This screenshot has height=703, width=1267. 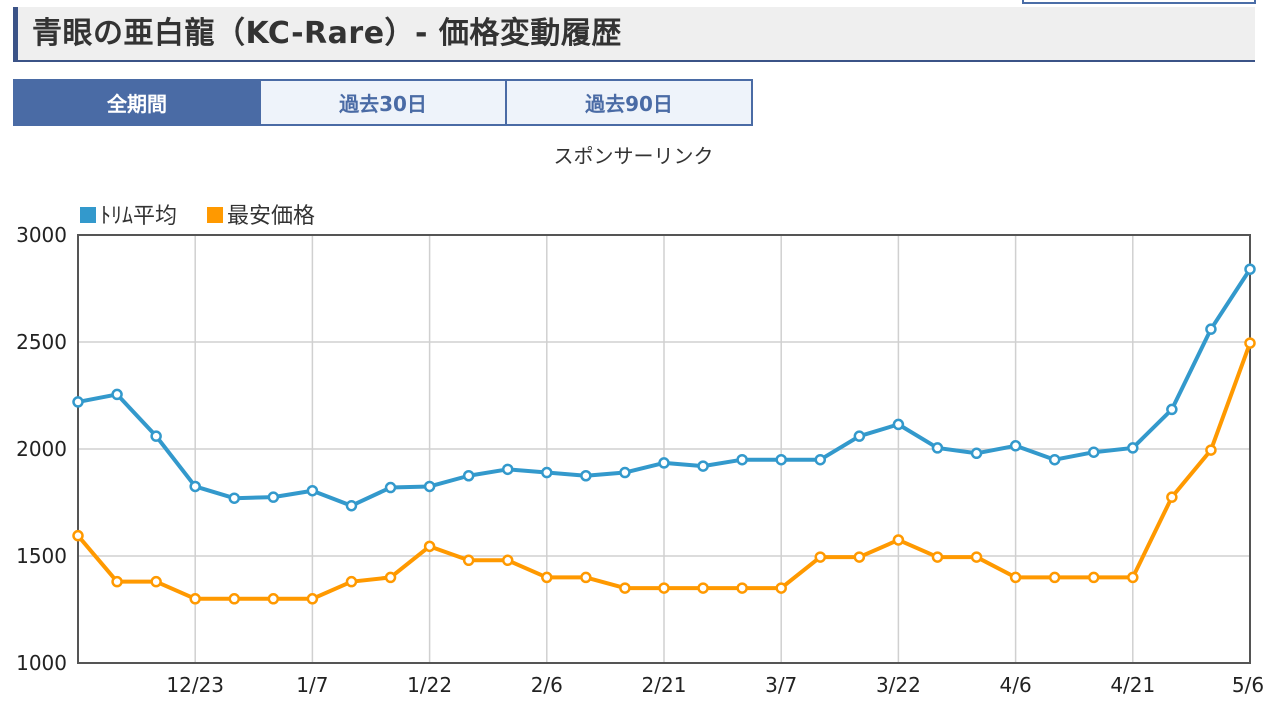 What do you see at coordinates (633, 156) in the screenshot?
I see `sponsor-link: スポンサーリンク` at bounding box center [633, 156].